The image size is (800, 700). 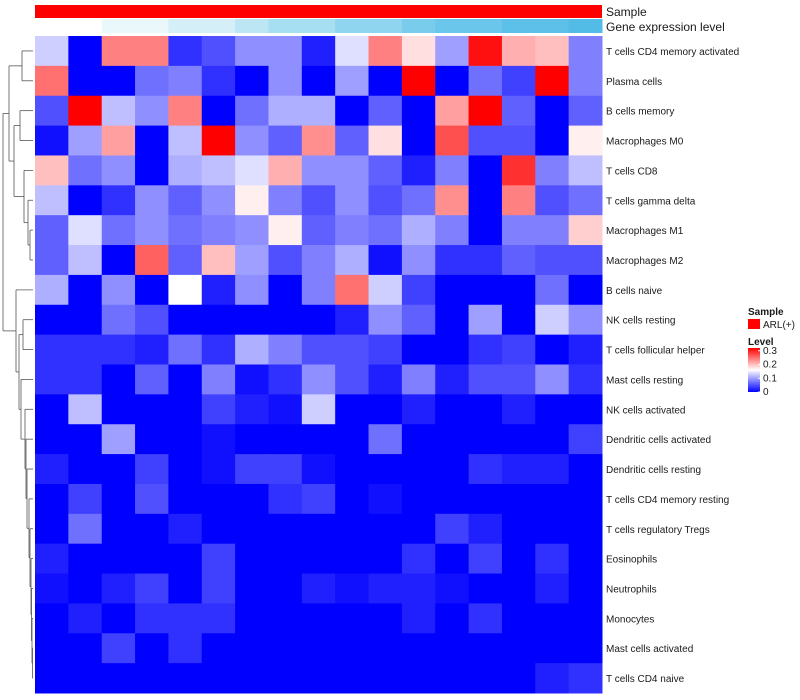 I want to click on row-label: Macrophages M2, so click(x=645, y=261).